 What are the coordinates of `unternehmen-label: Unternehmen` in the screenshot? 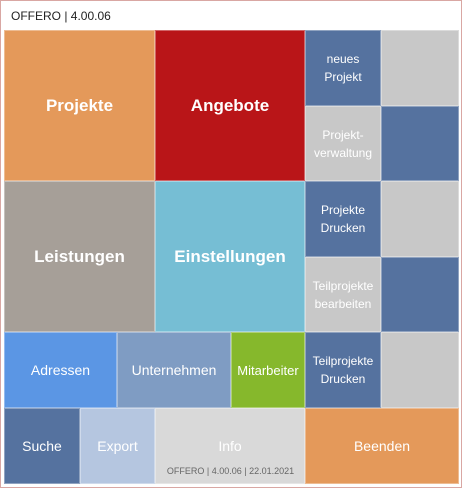 It's located at (174, 370).